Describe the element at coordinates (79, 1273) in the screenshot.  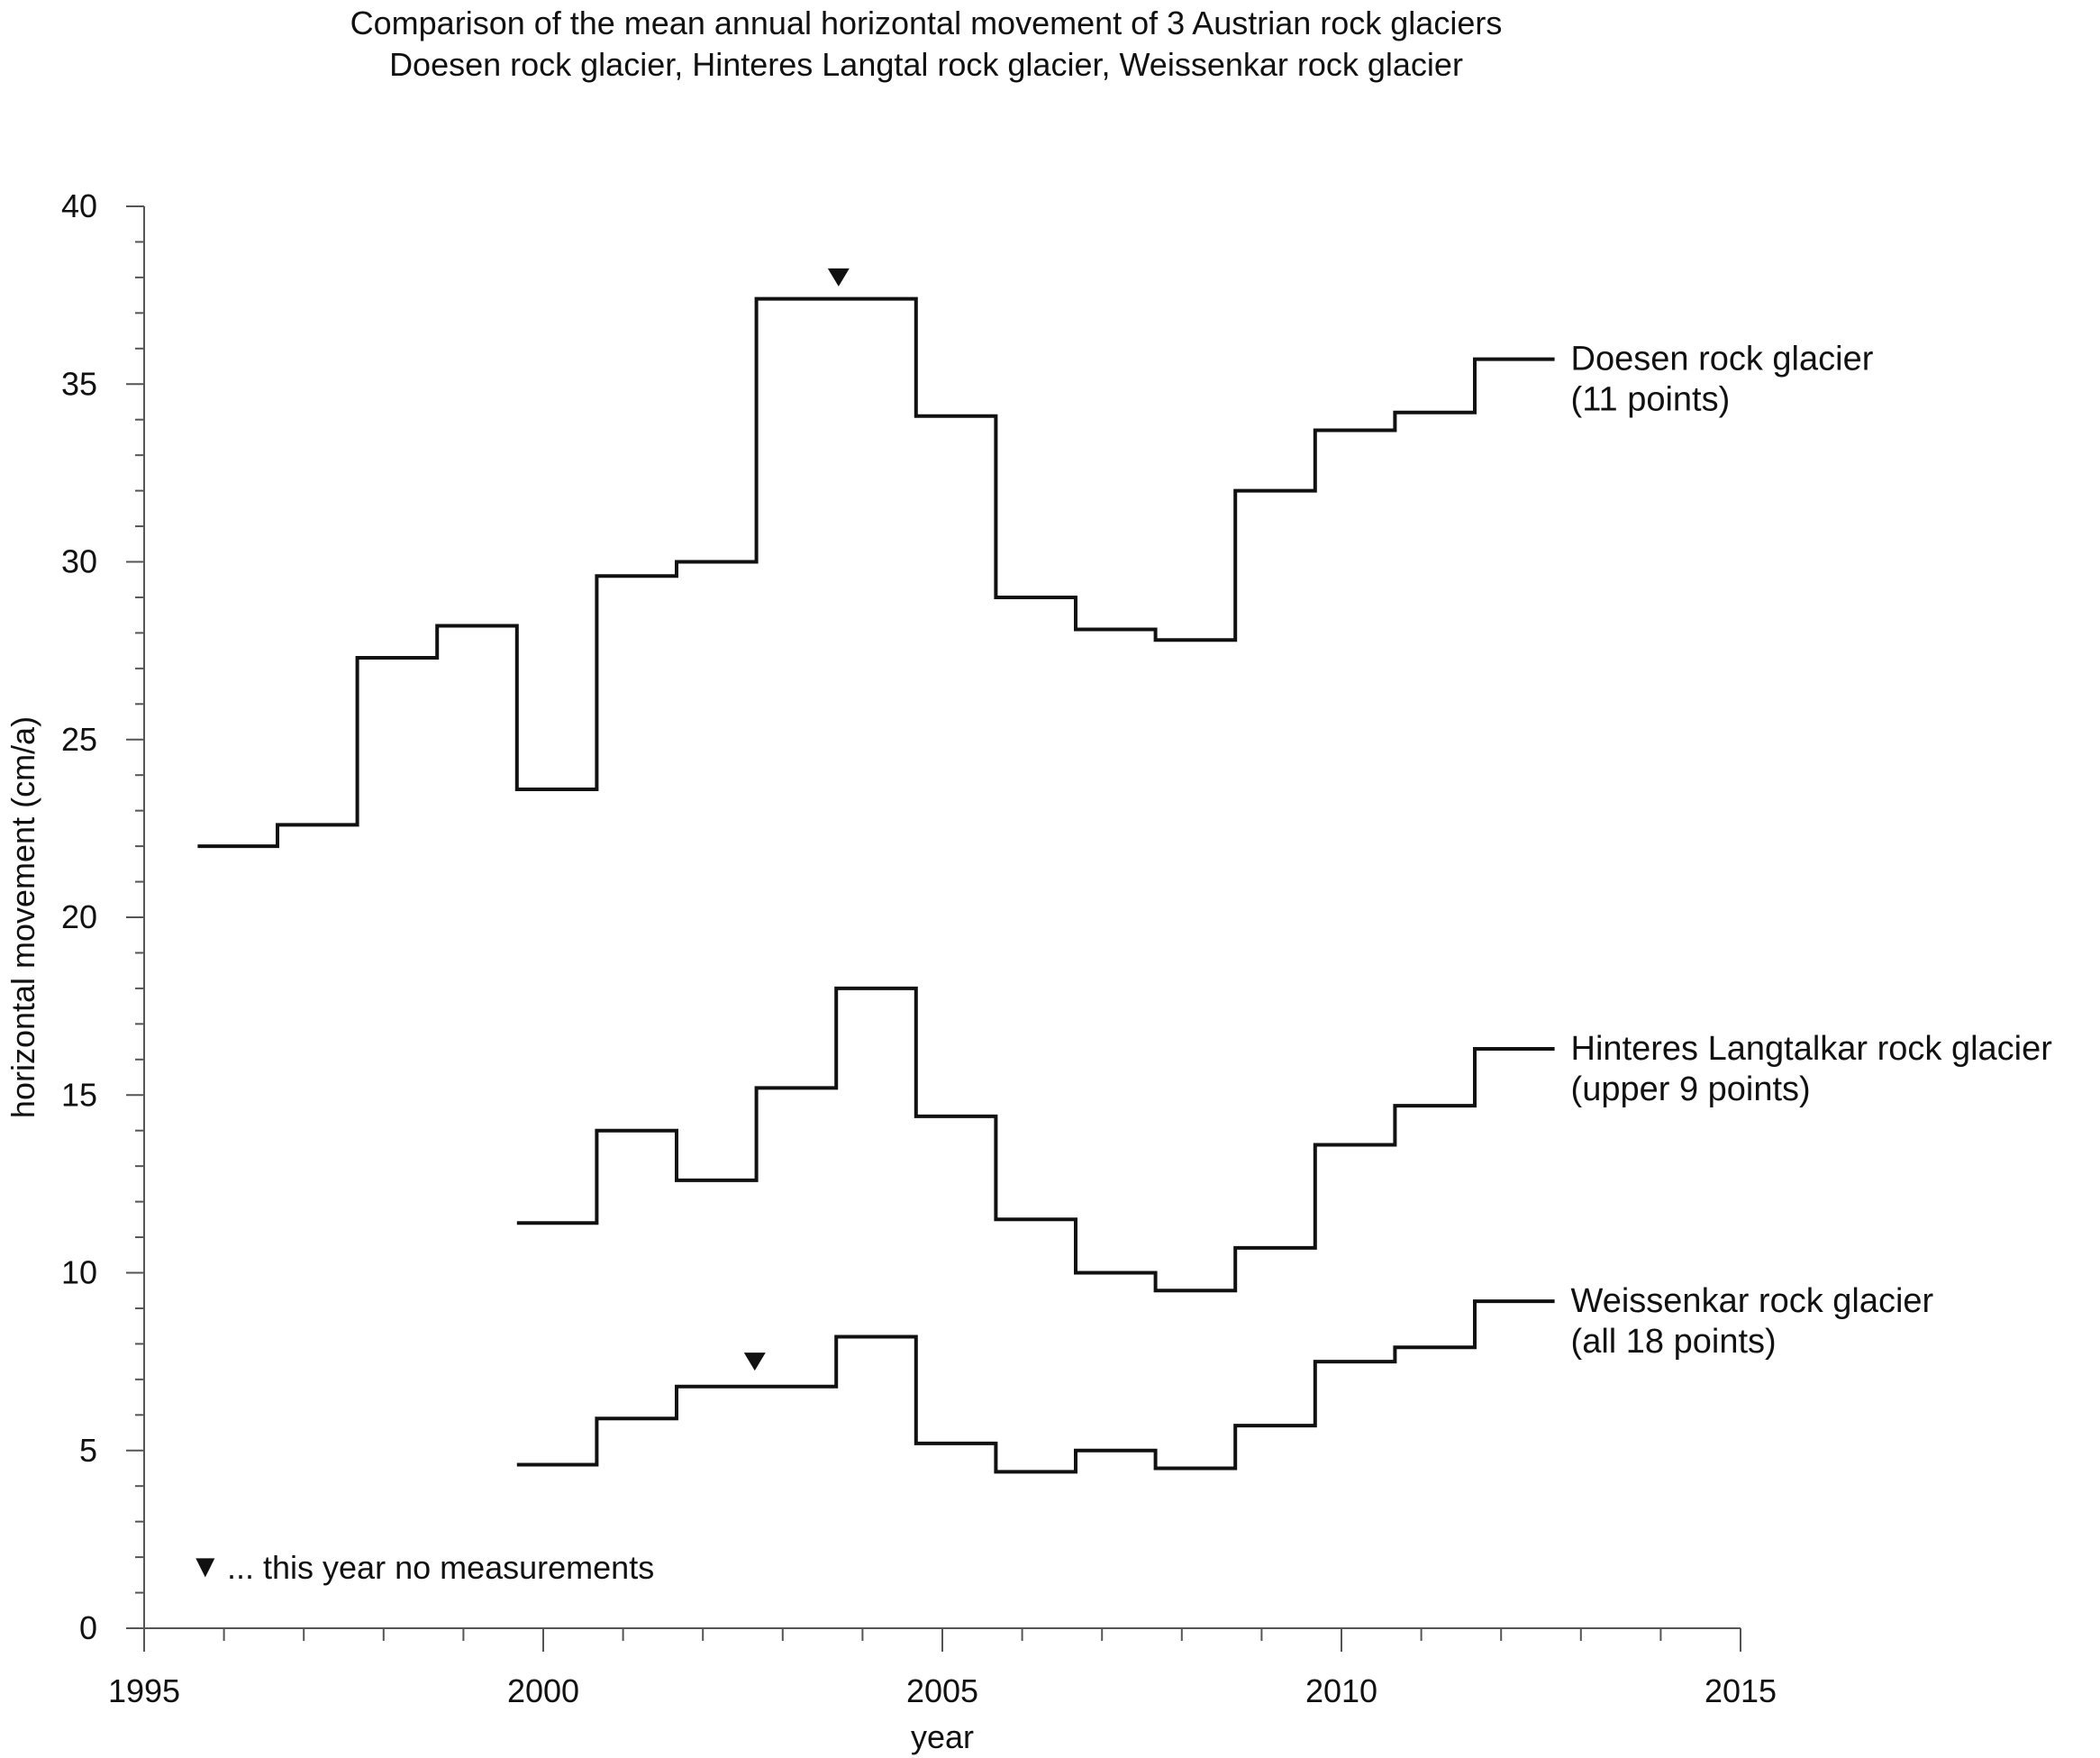
I see `y-tick-label: 10` at that location.